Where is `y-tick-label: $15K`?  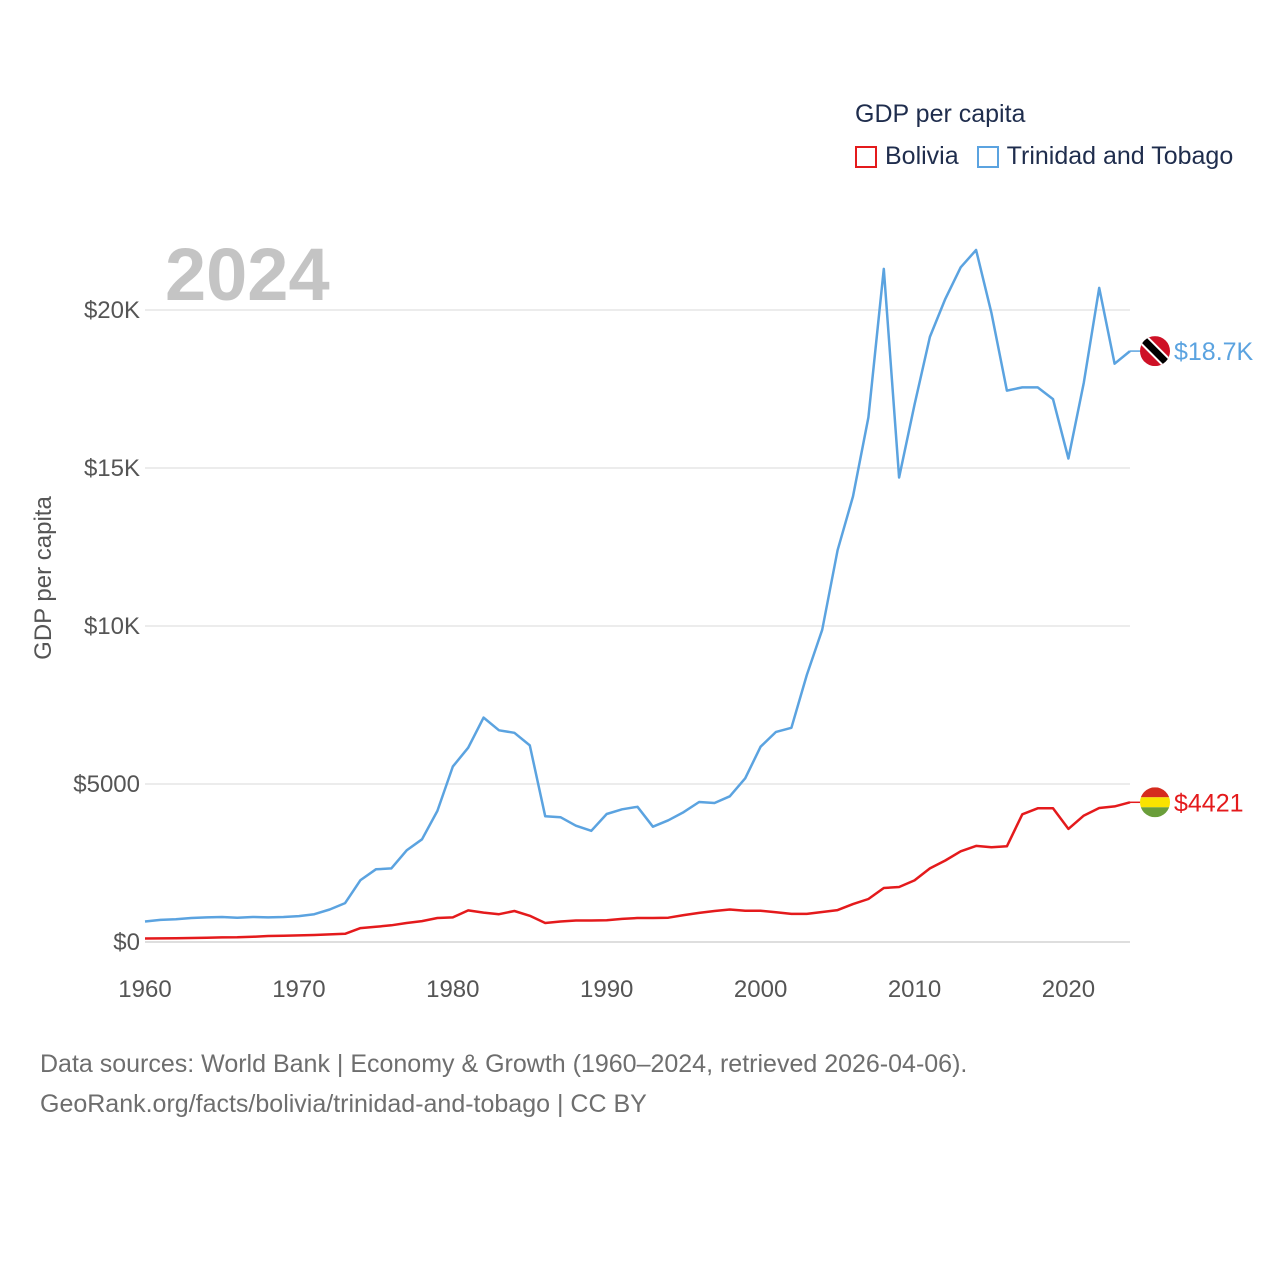
y-tick-label: $15K is located at coordinates (112, 468).